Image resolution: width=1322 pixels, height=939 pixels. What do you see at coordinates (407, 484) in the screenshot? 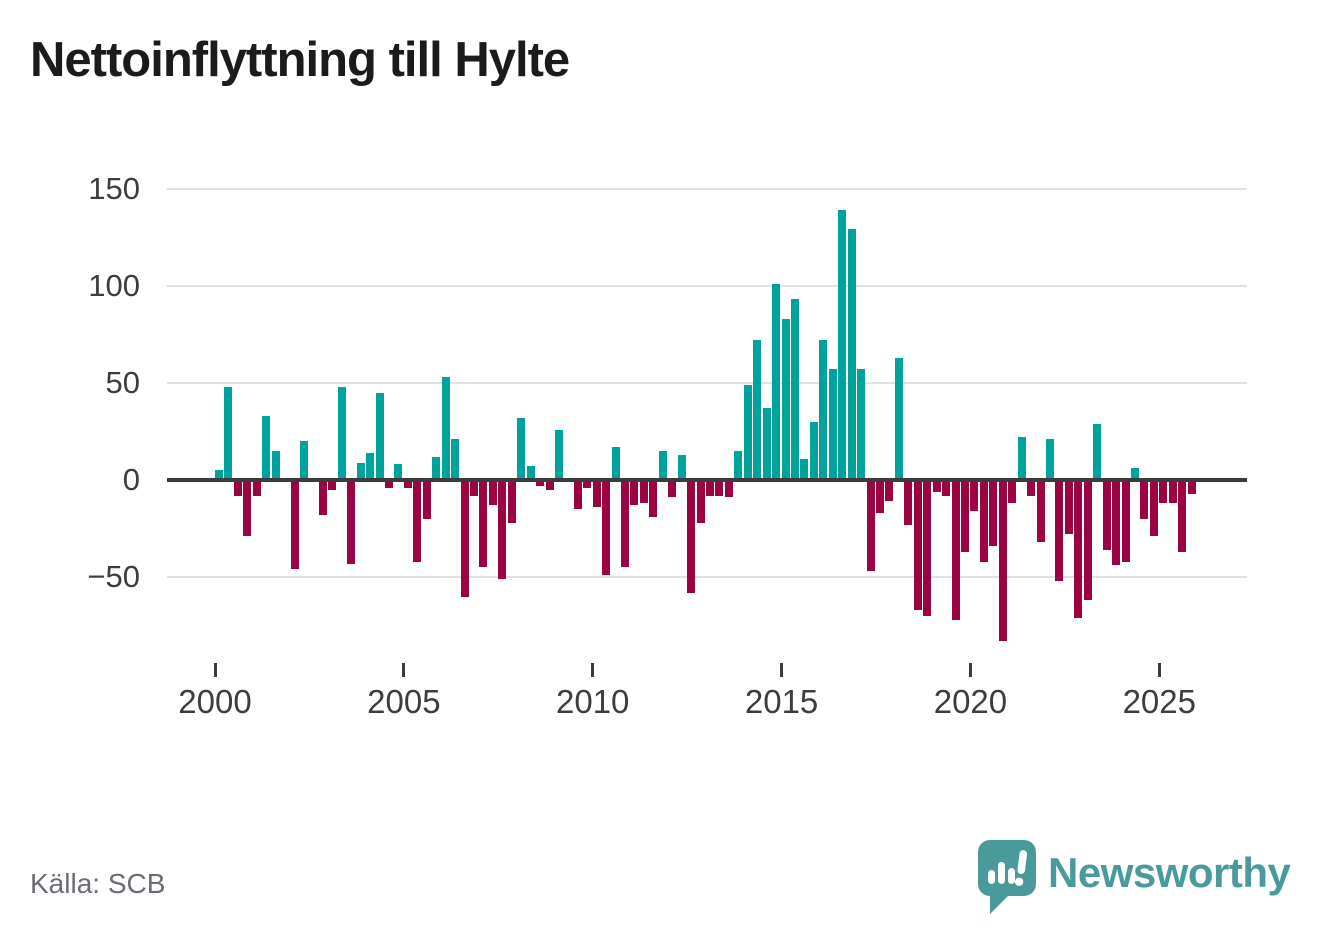
I see `bar-2005-q1` at bounding box center [407, 484].